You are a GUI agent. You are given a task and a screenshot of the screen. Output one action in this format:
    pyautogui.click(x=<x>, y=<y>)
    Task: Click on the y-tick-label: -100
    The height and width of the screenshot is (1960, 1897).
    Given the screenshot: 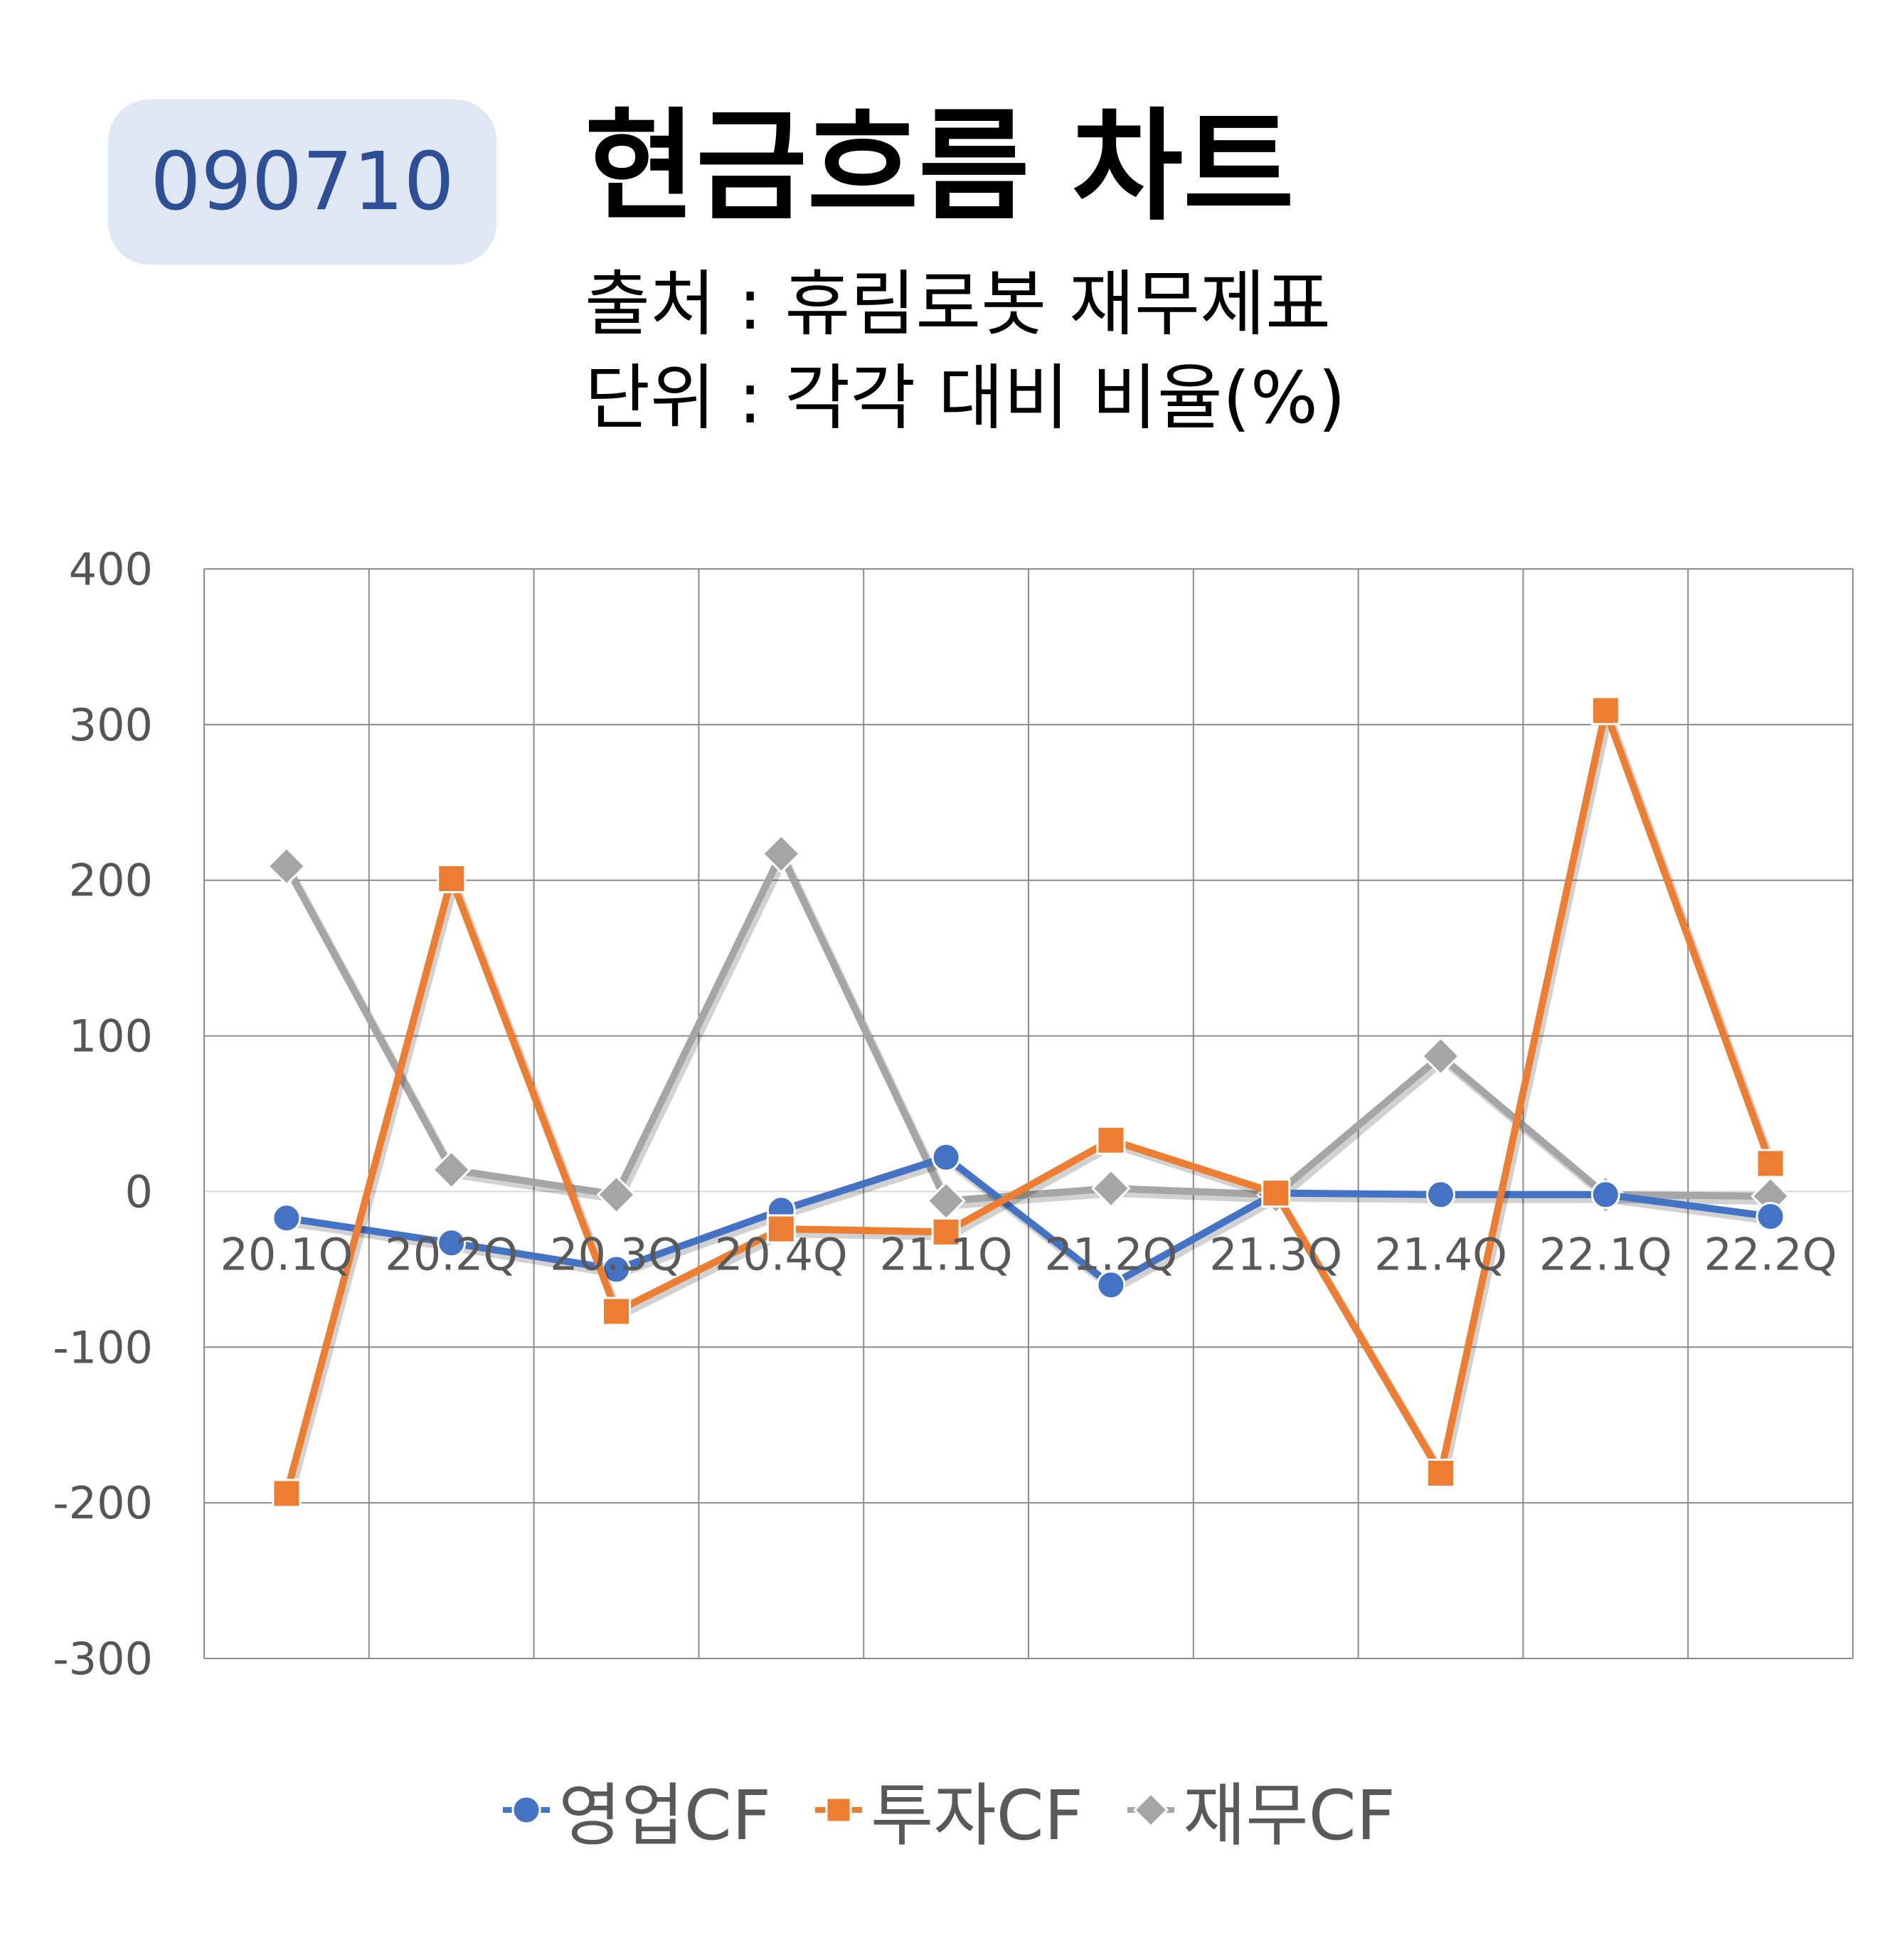 What is the action you would take?
    pyautogui.click(x=103, y=1347)
    